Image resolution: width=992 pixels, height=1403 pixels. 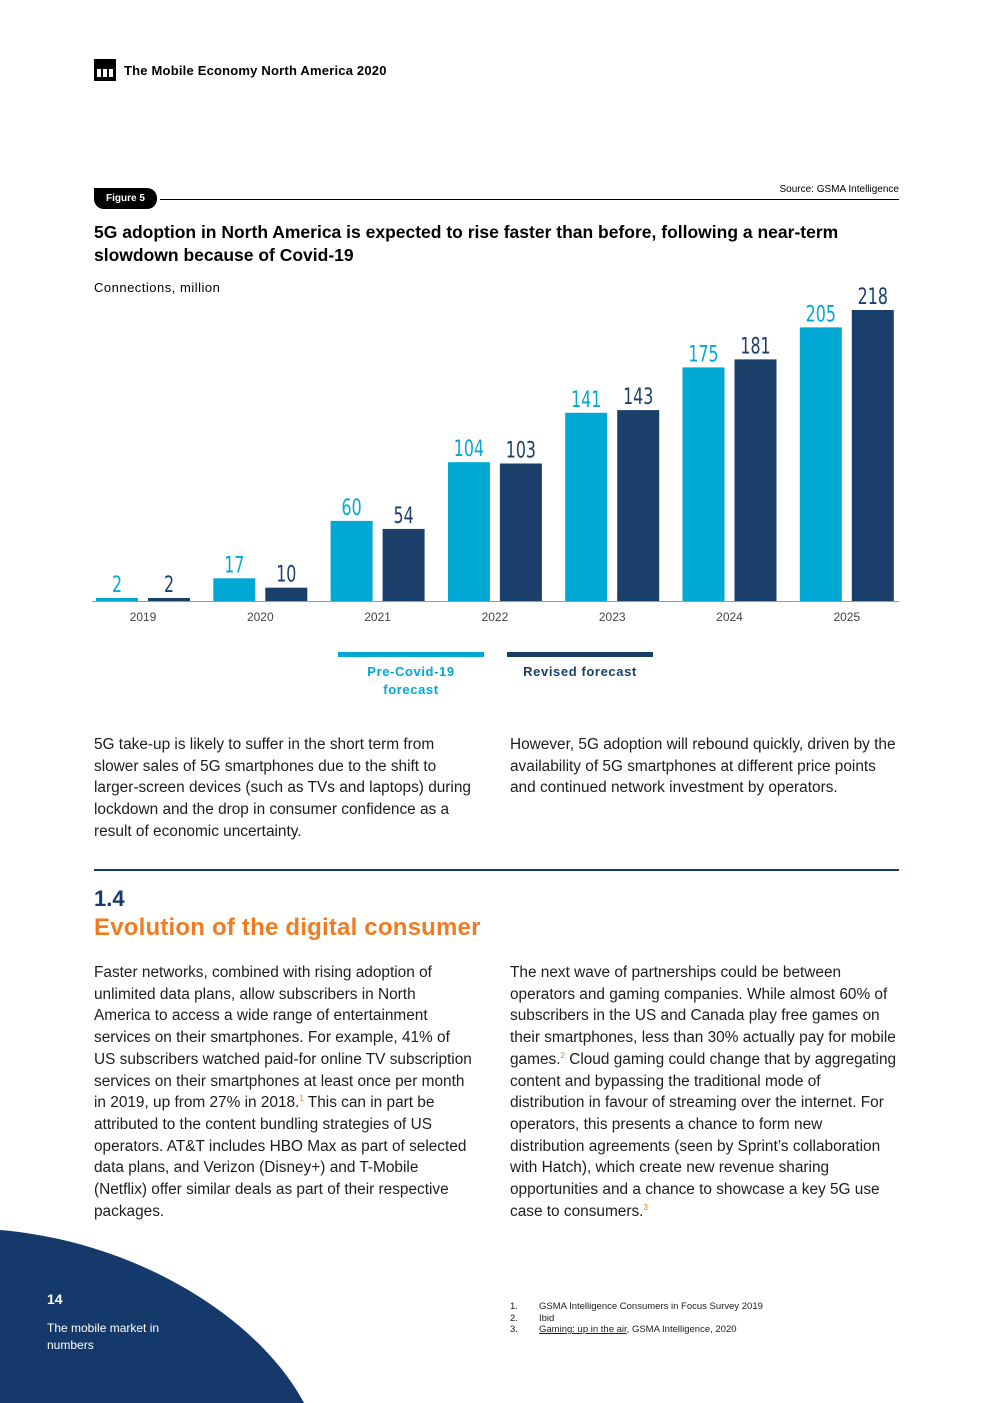 What do you see at coordinates (105, 70) in the screenshot?
I see `mobile-economy-logo-icon` at bounding box center [105, 70].